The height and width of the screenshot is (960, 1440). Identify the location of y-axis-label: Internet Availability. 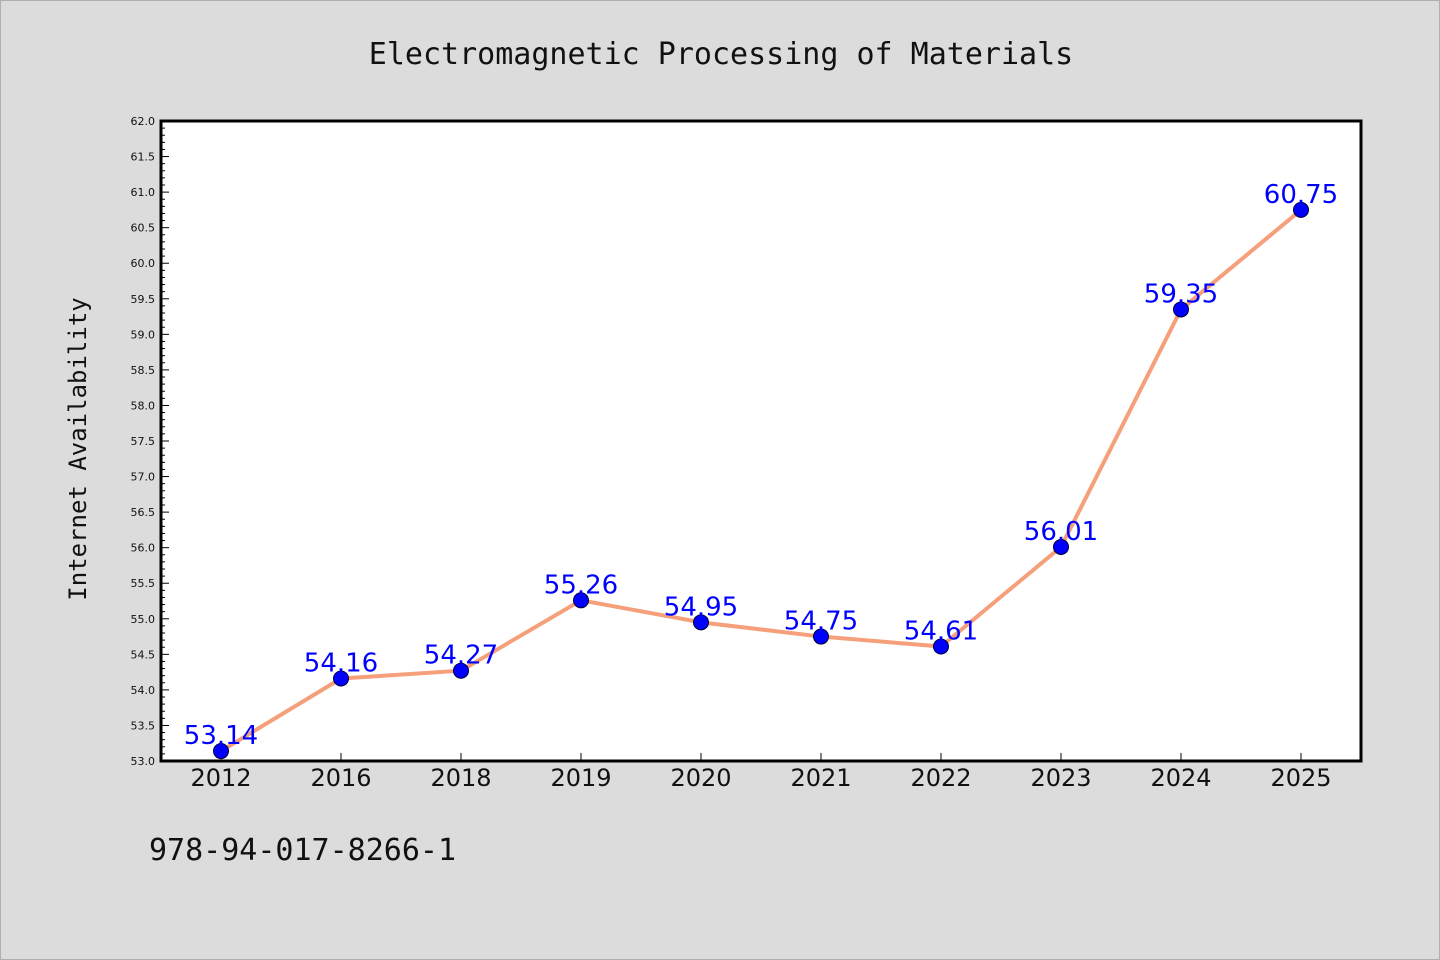
(78, 448).